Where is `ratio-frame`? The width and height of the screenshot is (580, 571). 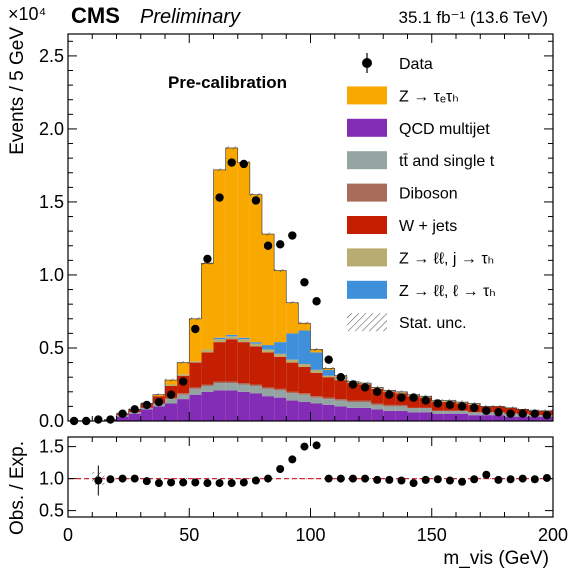
ratio-frame is located at coordinates (310, 477).